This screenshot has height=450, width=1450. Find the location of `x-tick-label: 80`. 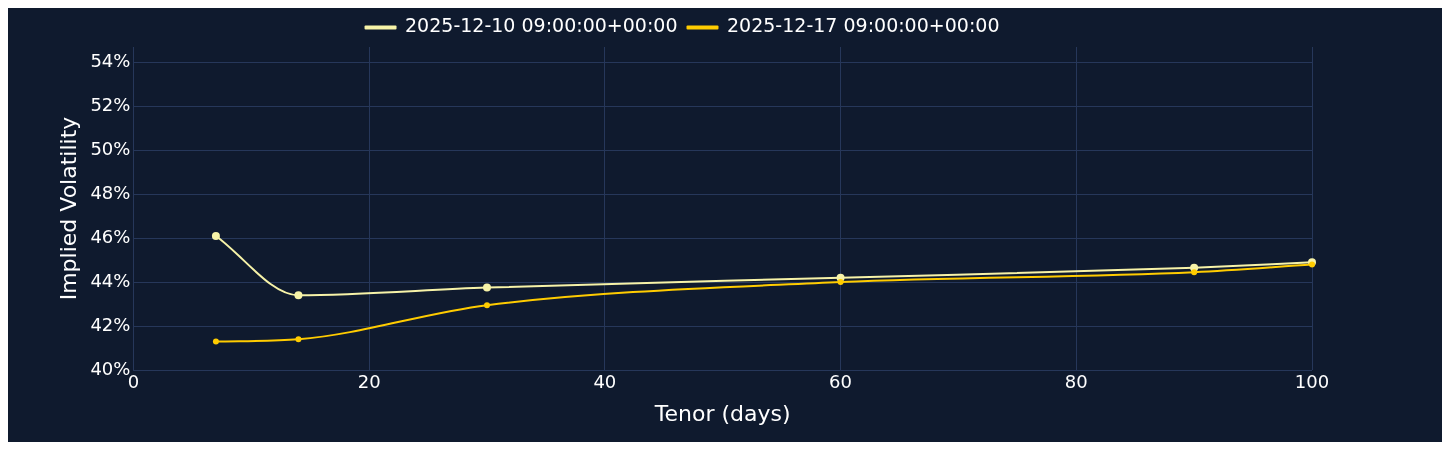

x-tick-label: 80 is located at coordinates (1076, 382).